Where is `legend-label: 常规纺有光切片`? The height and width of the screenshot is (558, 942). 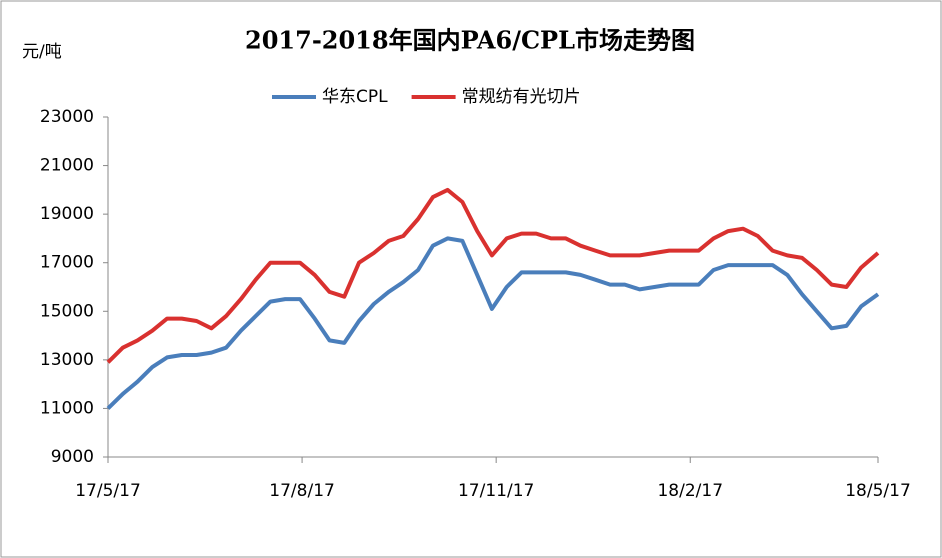
legend-label: 常规纺有光切片 is located at coordinates (521, 97).